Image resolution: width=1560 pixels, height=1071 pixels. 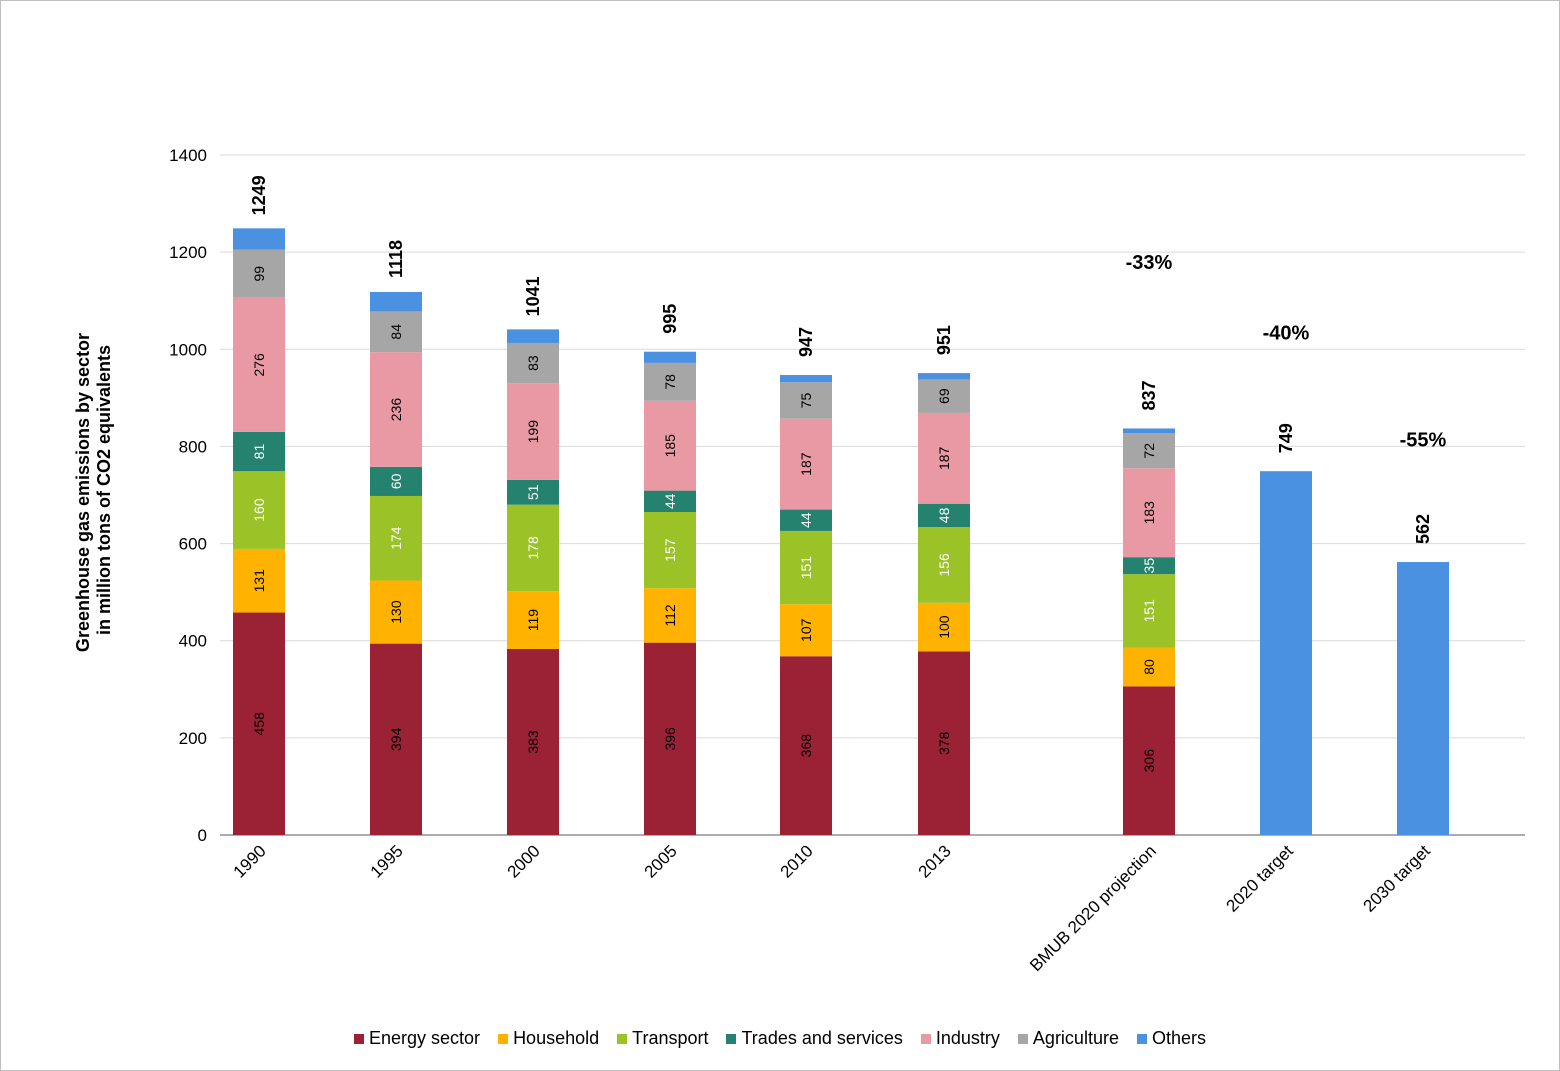 I want to click on total-value-label: 749, so click(x=1286, y=438).